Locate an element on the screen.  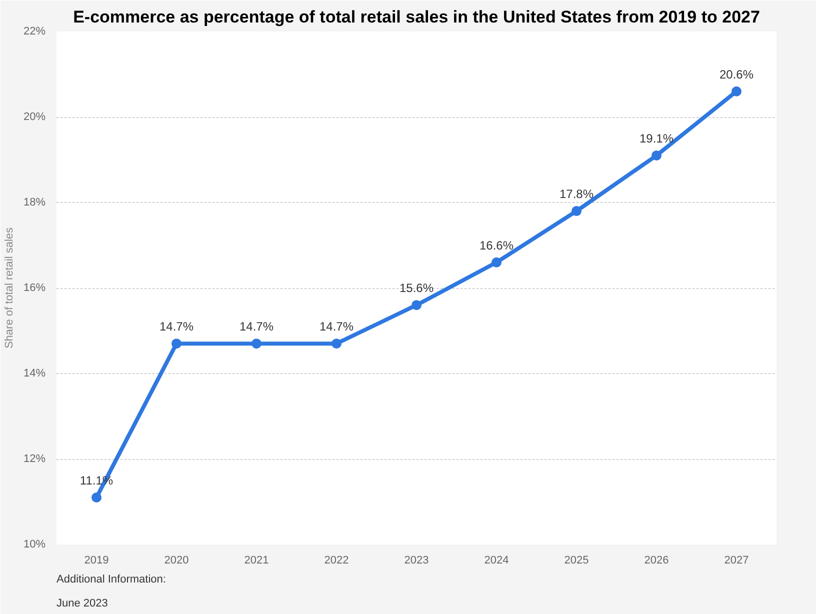
x-tick-label: 2027 is located at coordinates (736, 560).